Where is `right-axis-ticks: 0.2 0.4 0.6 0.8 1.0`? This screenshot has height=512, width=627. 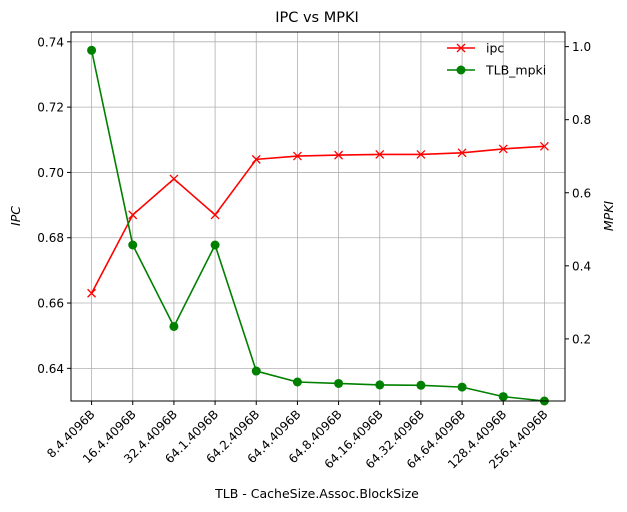 right-axis-ticks: 0.2 0.4 0.6 0.8 1.0 is located at coordinates (578, 193).